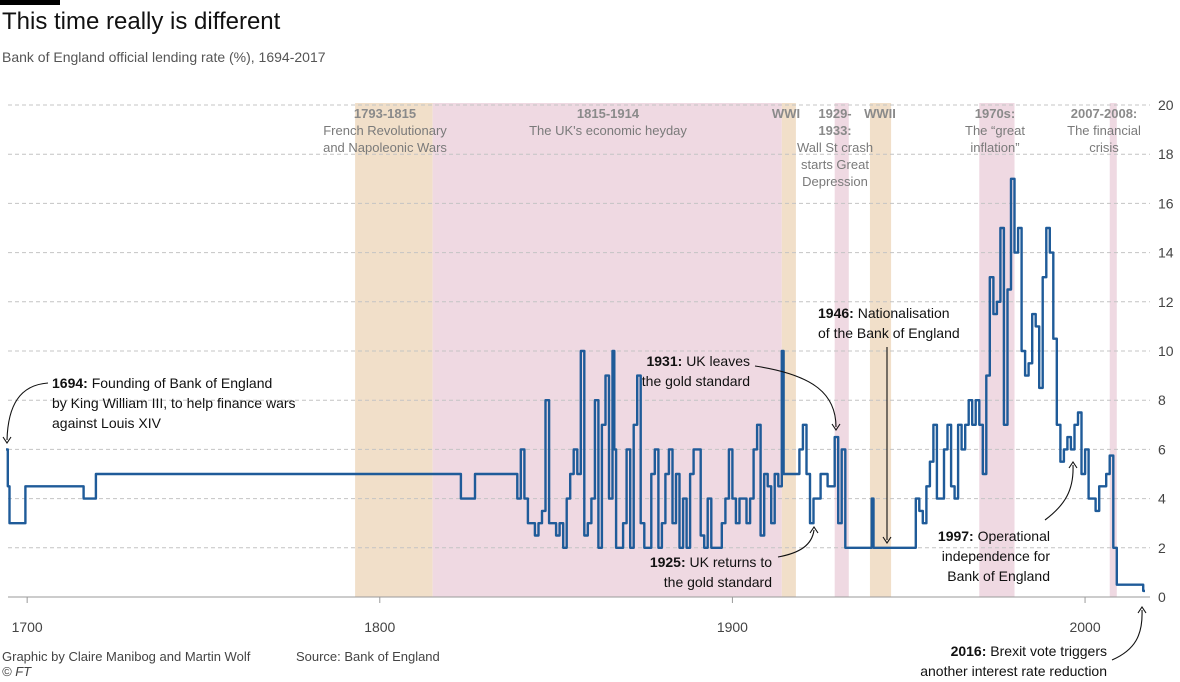 Image resolution: width=1180 pixels, height=682 pixels. I want to click on x-tick-label: 2000, so click(1084, 627).